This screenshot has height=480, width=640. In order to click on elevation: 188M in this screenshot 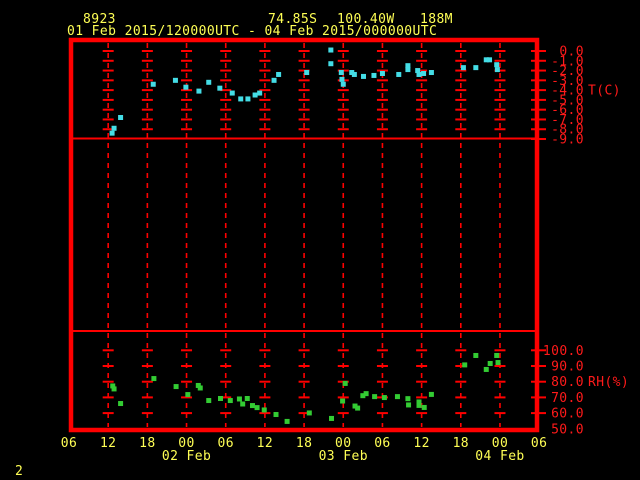, I will do `click(436, 19)`.